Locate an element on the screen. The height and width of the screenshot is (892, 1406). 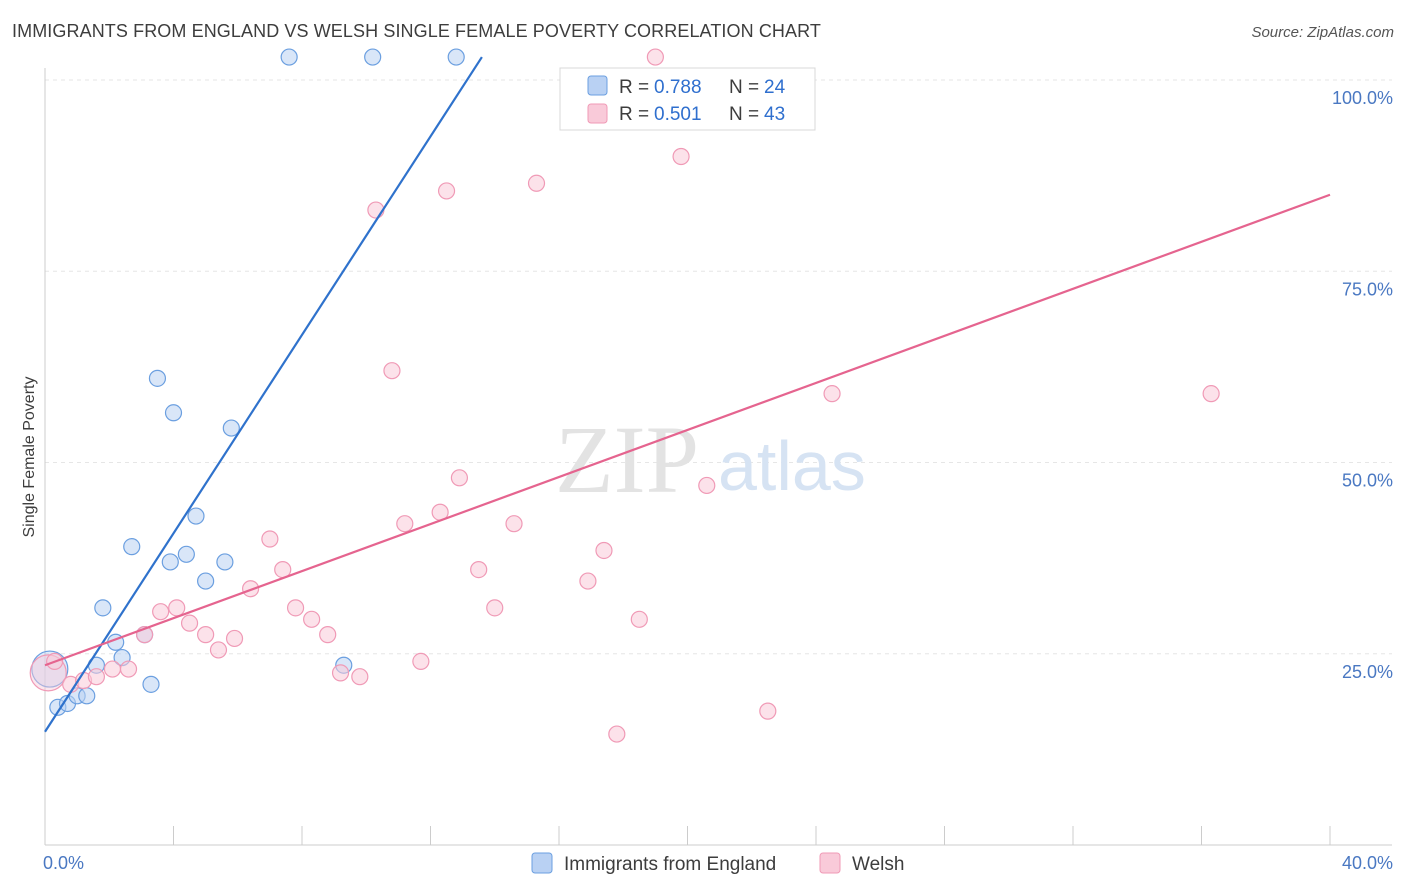
y-axis-label: Single Female Poverty is located at coordinates (29, 457).